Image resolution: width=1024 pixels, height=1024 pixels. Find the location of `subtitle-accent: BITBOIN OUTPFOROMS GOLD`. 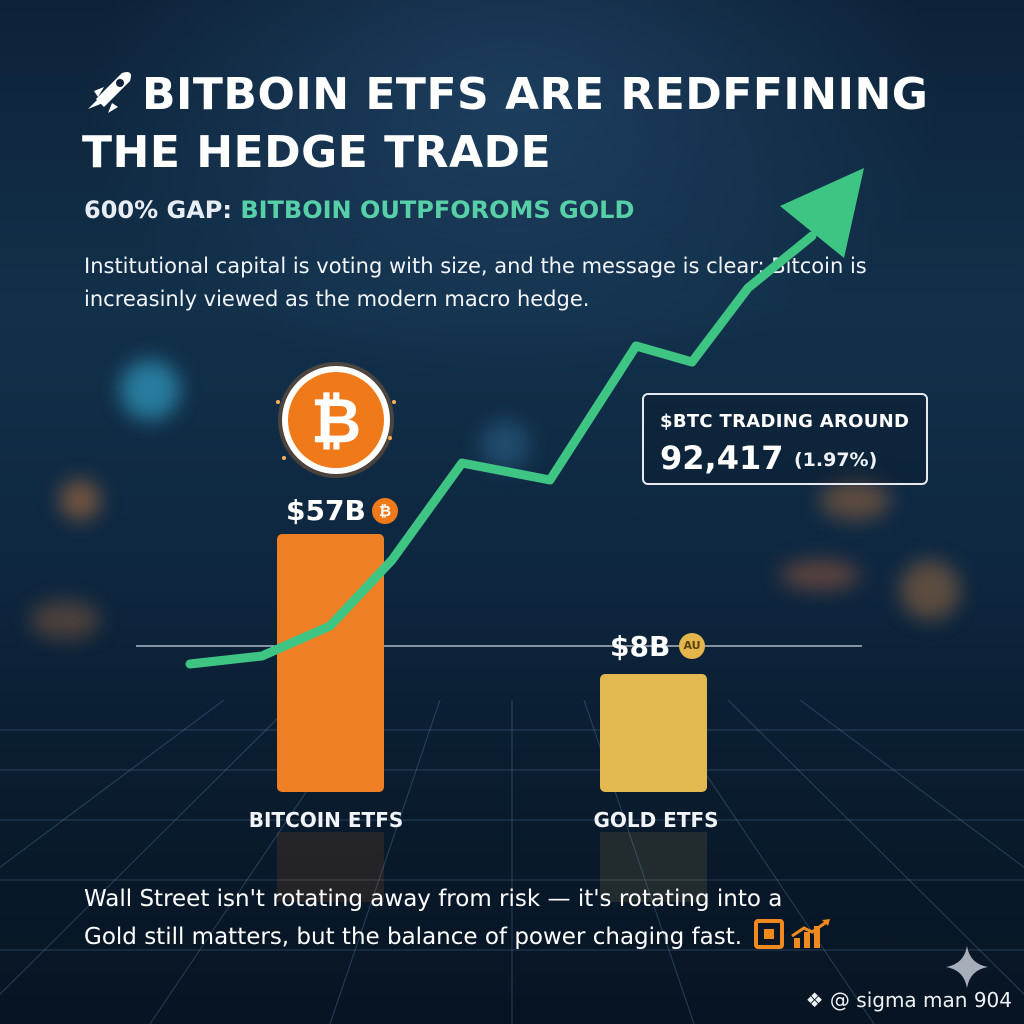

subtitle-accent: BITBOIN OUTPFOROMS GOLD is located at coordinates (437, 210).